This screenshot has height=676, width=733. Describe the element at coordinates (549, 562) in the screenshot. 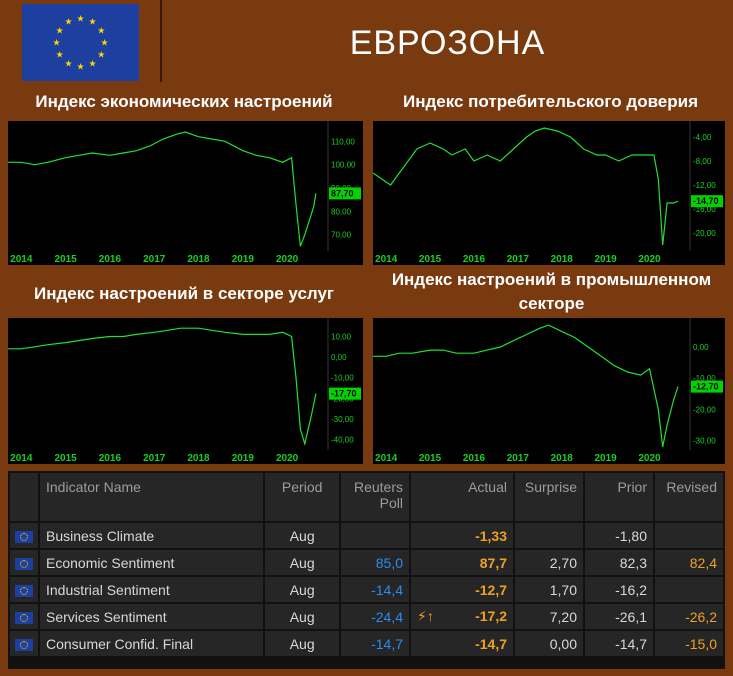

I see `indicator-surprise: 2,70` at that location.